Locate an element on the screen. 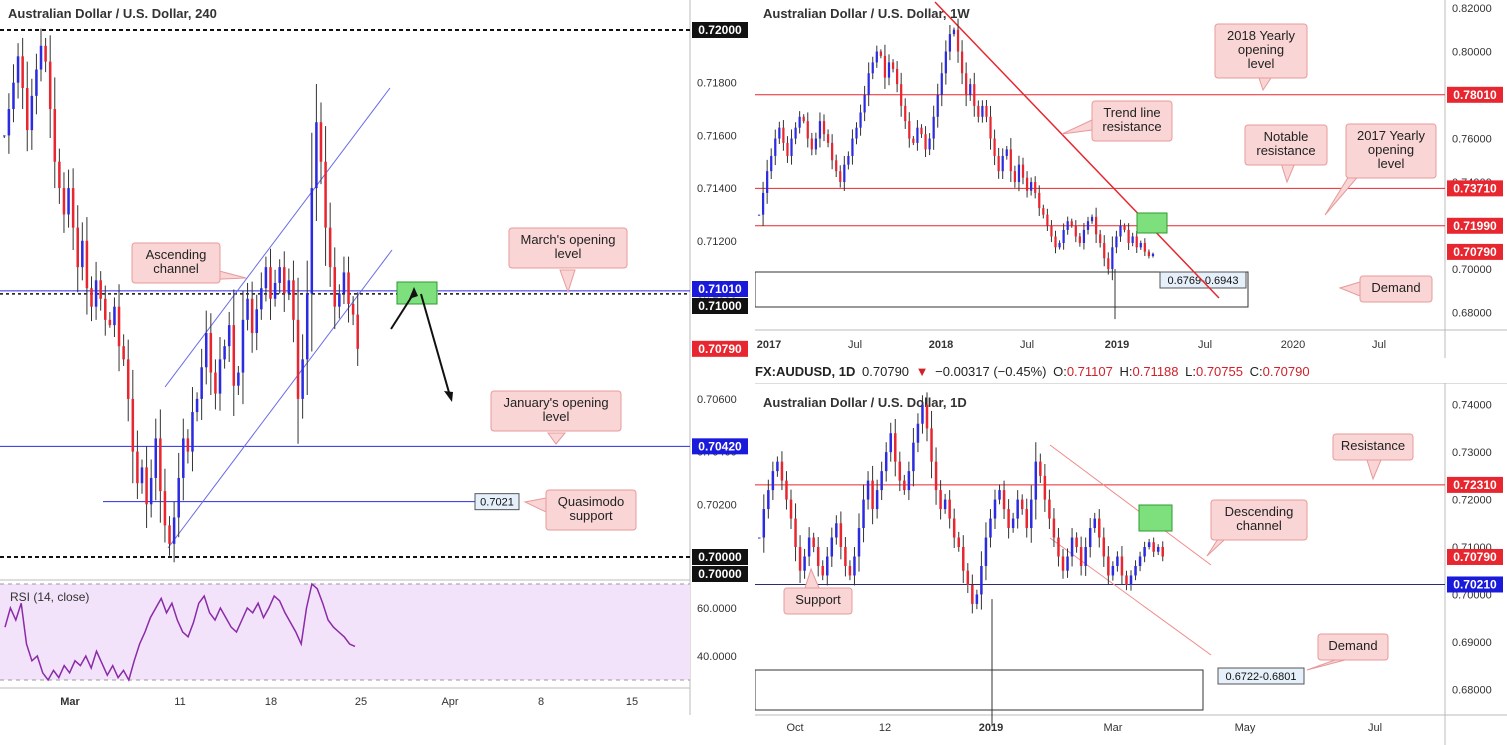 This screenshot has width=1507, height=745. close-value: 0.70790 is located at coordinates (1286, 371).